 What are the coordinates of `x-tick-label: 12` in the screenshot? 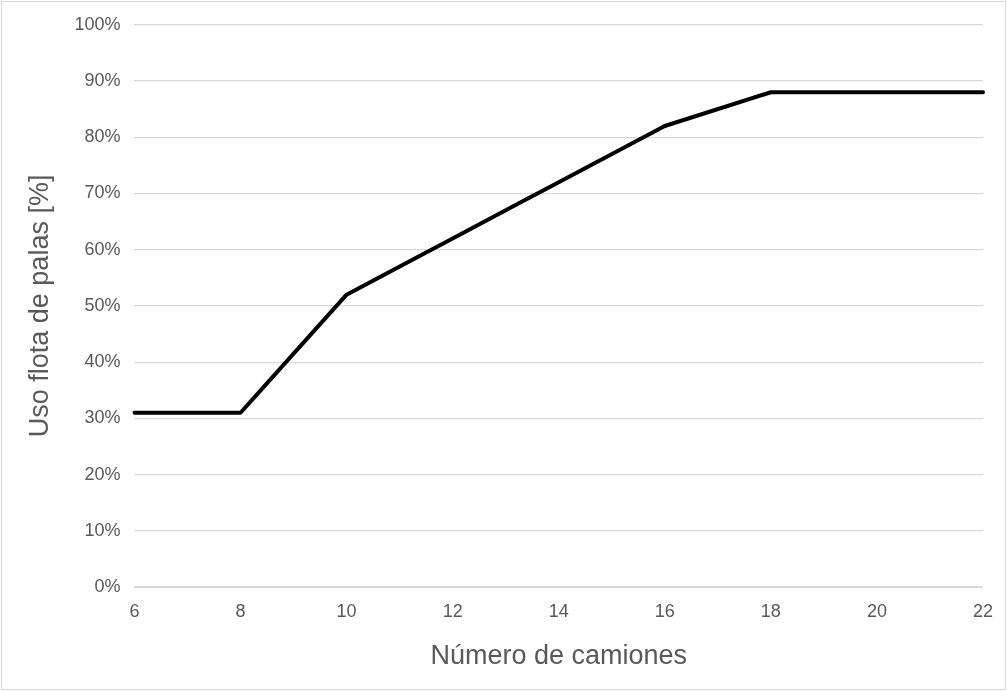 It's located at (452, 610).